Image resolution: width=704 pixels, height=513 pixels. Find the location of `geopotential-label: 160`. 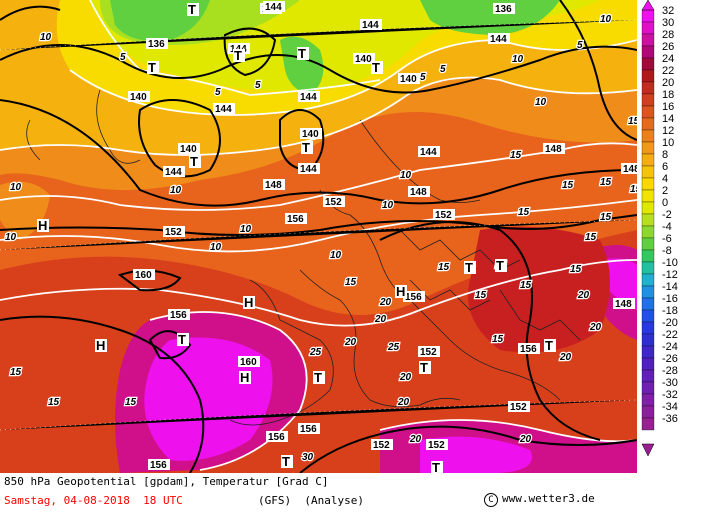

geopotential-label: 160 is located at coordinates (143, 275).